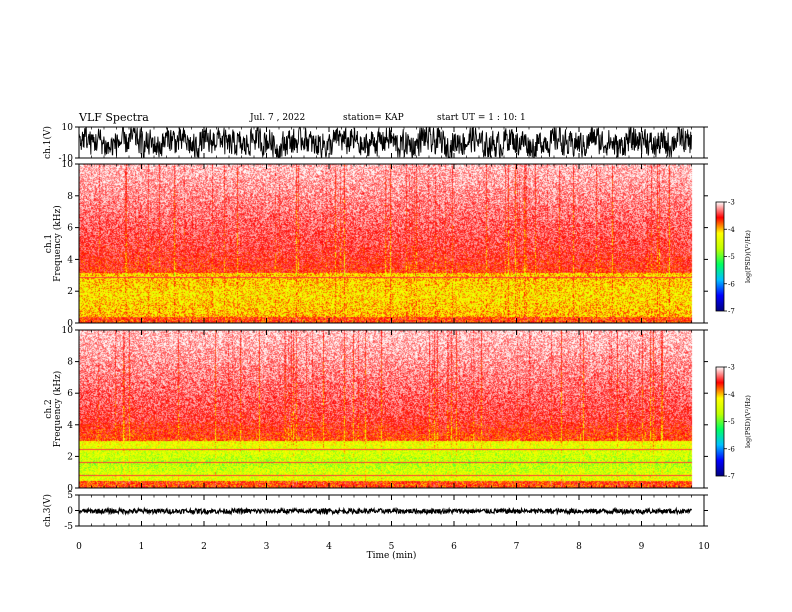 This screenshot has height=612, width=792. What do you see at coordinates (579, 547) in the screenshot?
I see `x-tick-label: 8` at bounding box center [579, 547].